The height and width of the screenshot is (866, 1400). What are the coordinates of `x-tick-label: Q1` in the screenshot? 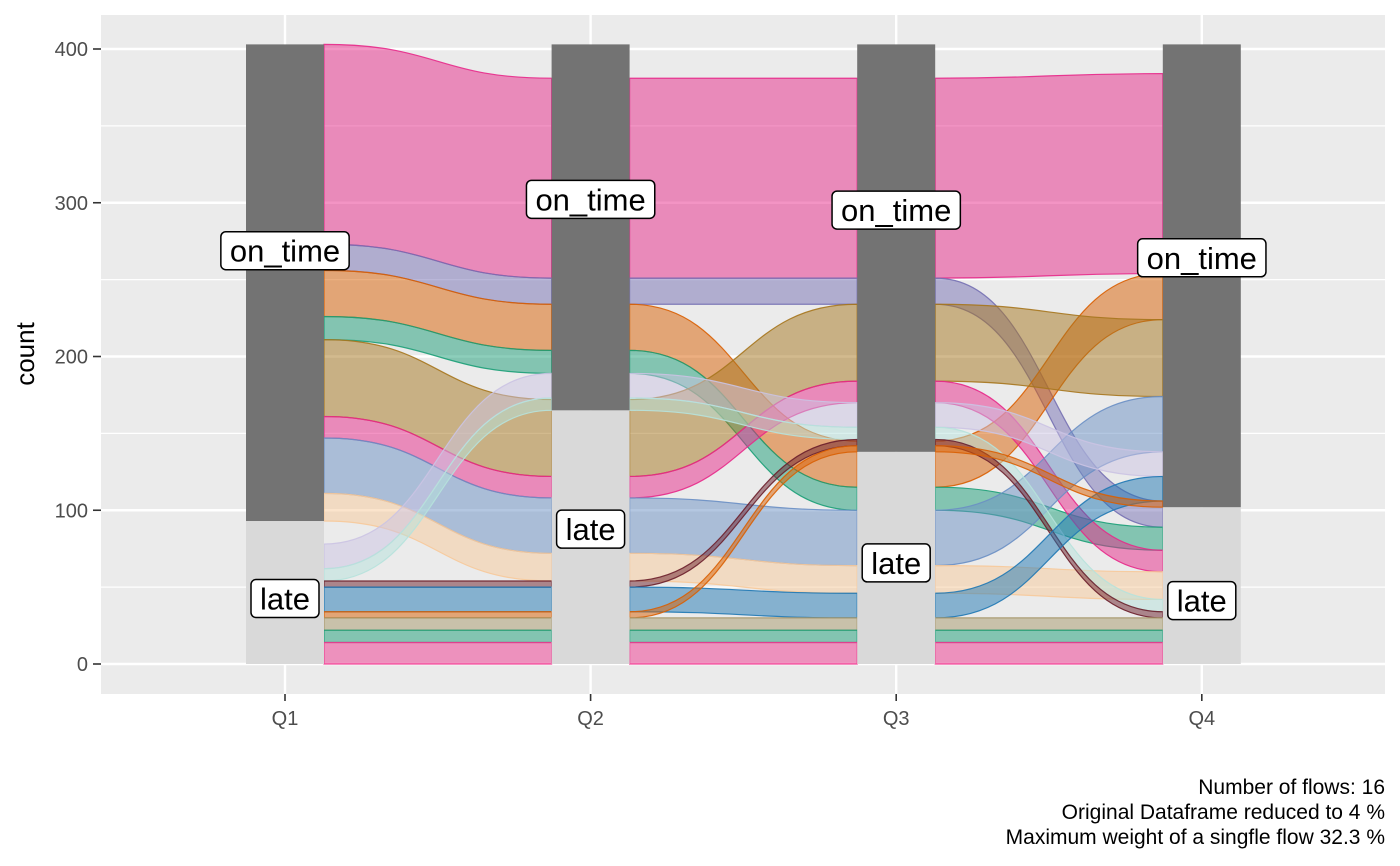 It's located at (285, 719).